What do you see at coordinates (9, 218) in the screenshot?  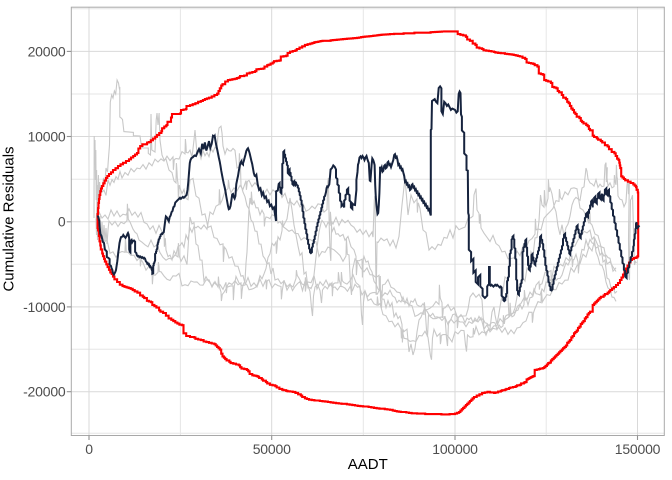 I see `svg-text: Cumulative Residuals` at bounding box center [9, 218].